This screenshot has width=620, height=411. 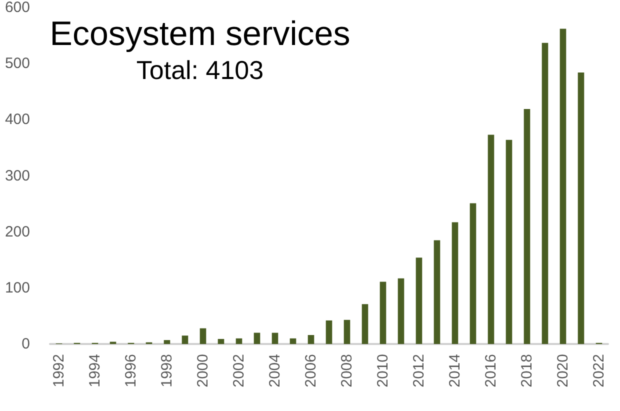 I want to click on y-tick-label: 400, so click(x=17, y=119).